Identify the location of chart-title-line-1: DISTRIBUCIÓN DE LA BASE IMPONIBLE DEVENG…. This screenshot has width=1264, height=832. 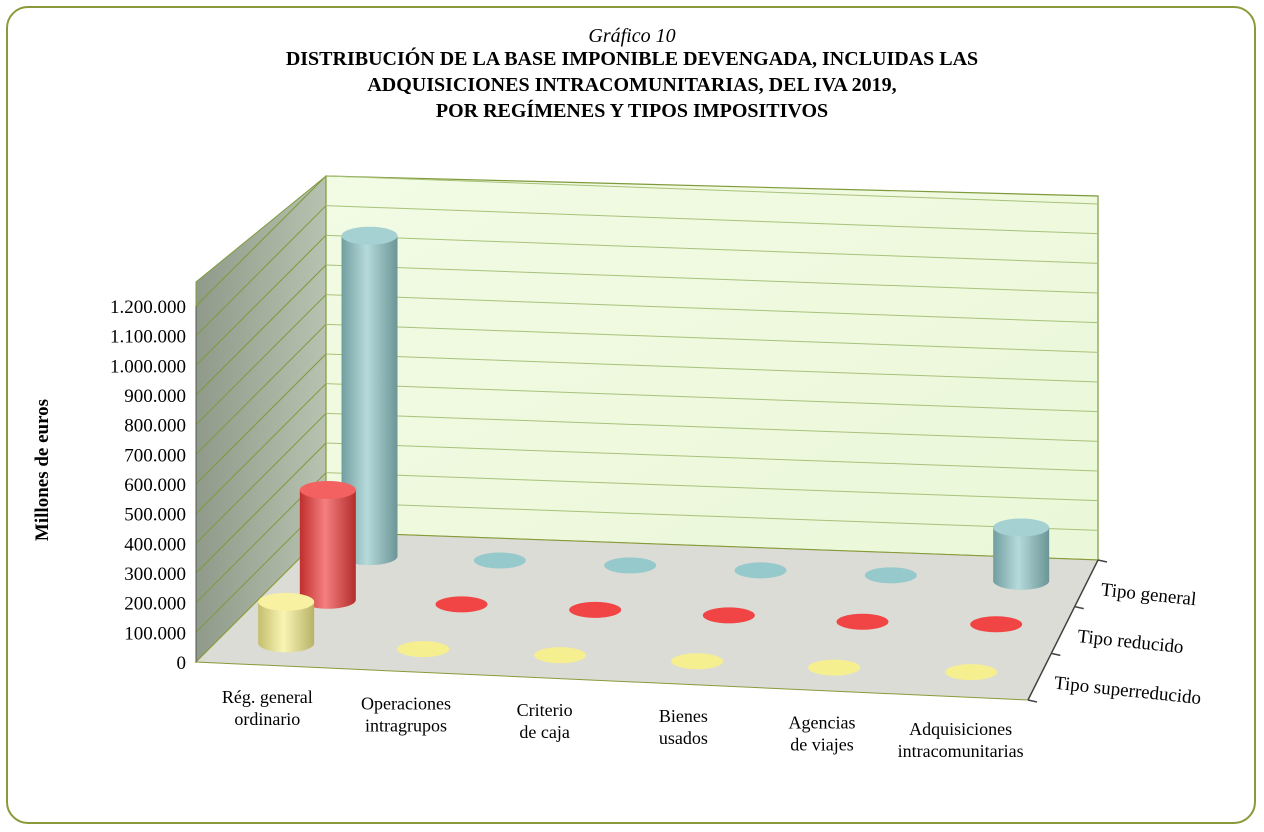
(632, 58).